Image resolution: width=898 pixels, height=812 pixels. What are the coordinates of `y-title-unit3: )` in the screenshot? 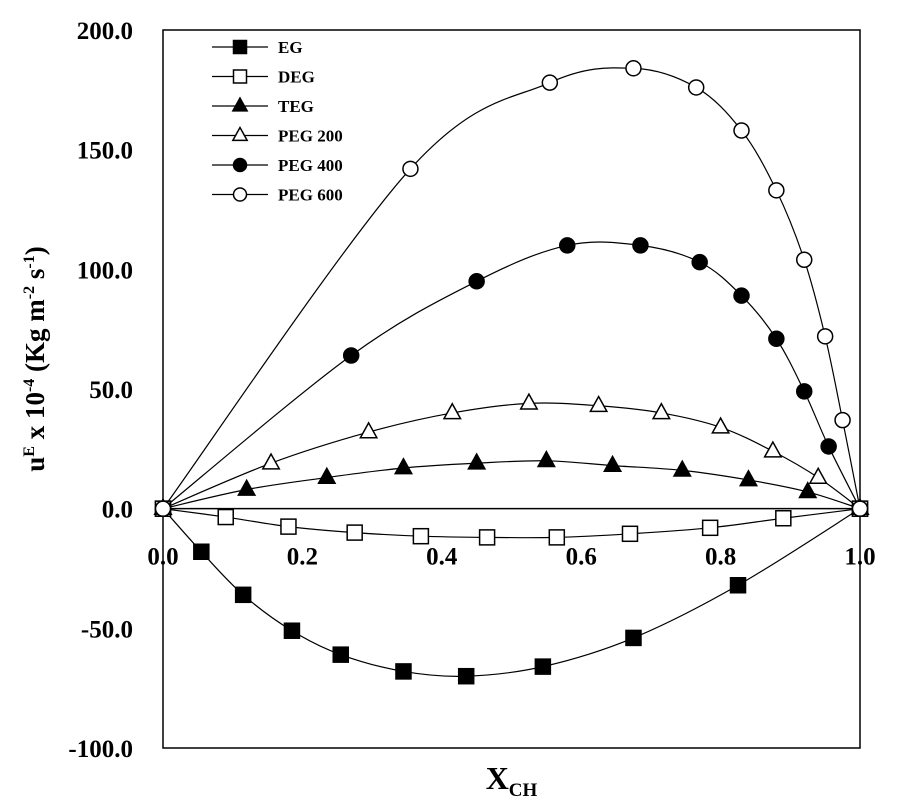 It's located at (35, 250).